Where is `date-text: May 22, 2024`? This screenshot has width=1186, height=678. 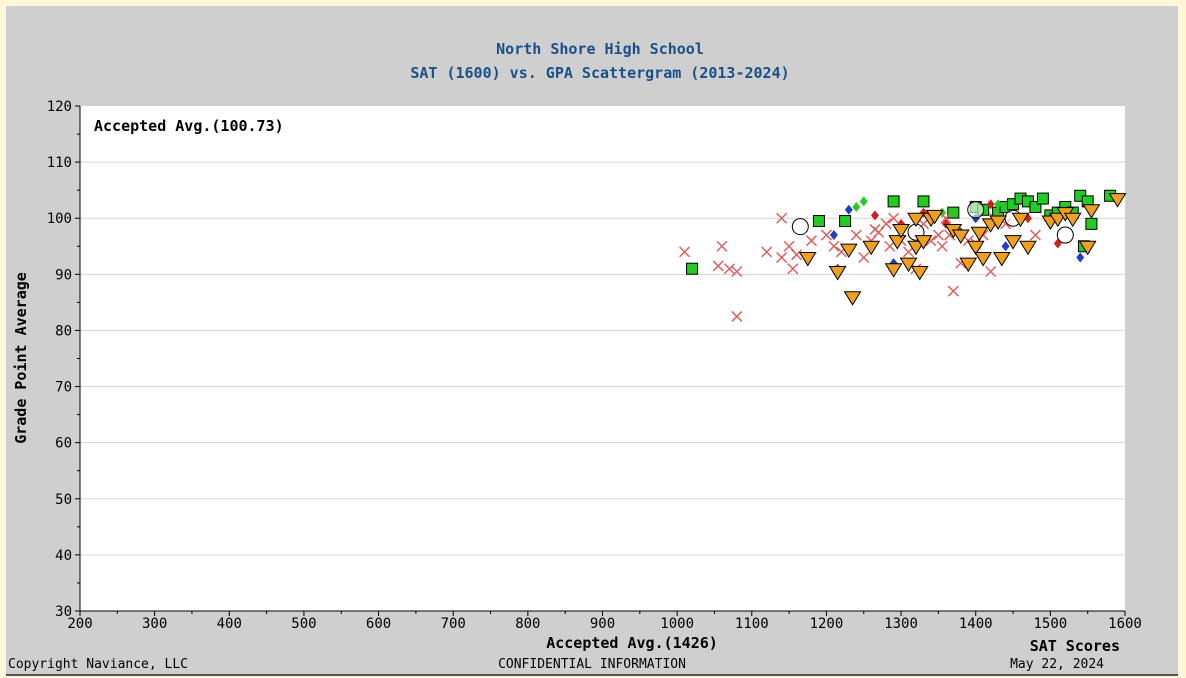
date-text: May 22, 2024 is located at coordinates (1057, 664).